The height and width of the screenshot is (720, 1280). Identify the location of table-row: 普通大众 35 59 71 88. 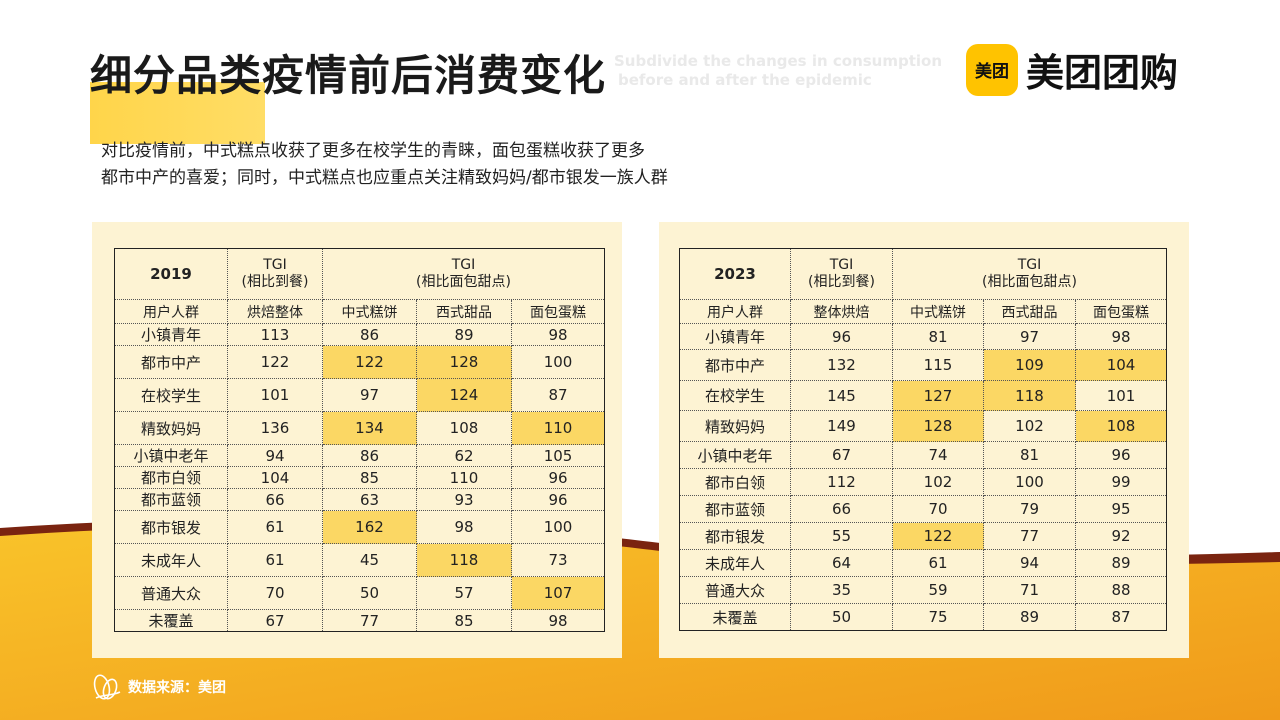
(923, 590).